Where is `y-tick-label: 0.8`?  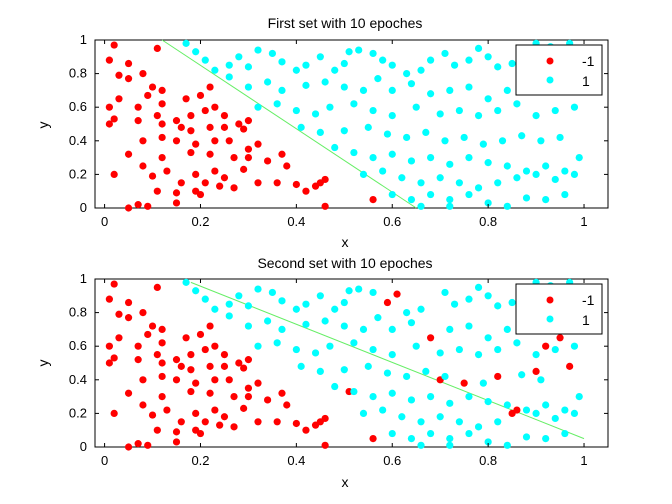 y-tick-label: 0.8 is located at coordinates (78, 312).